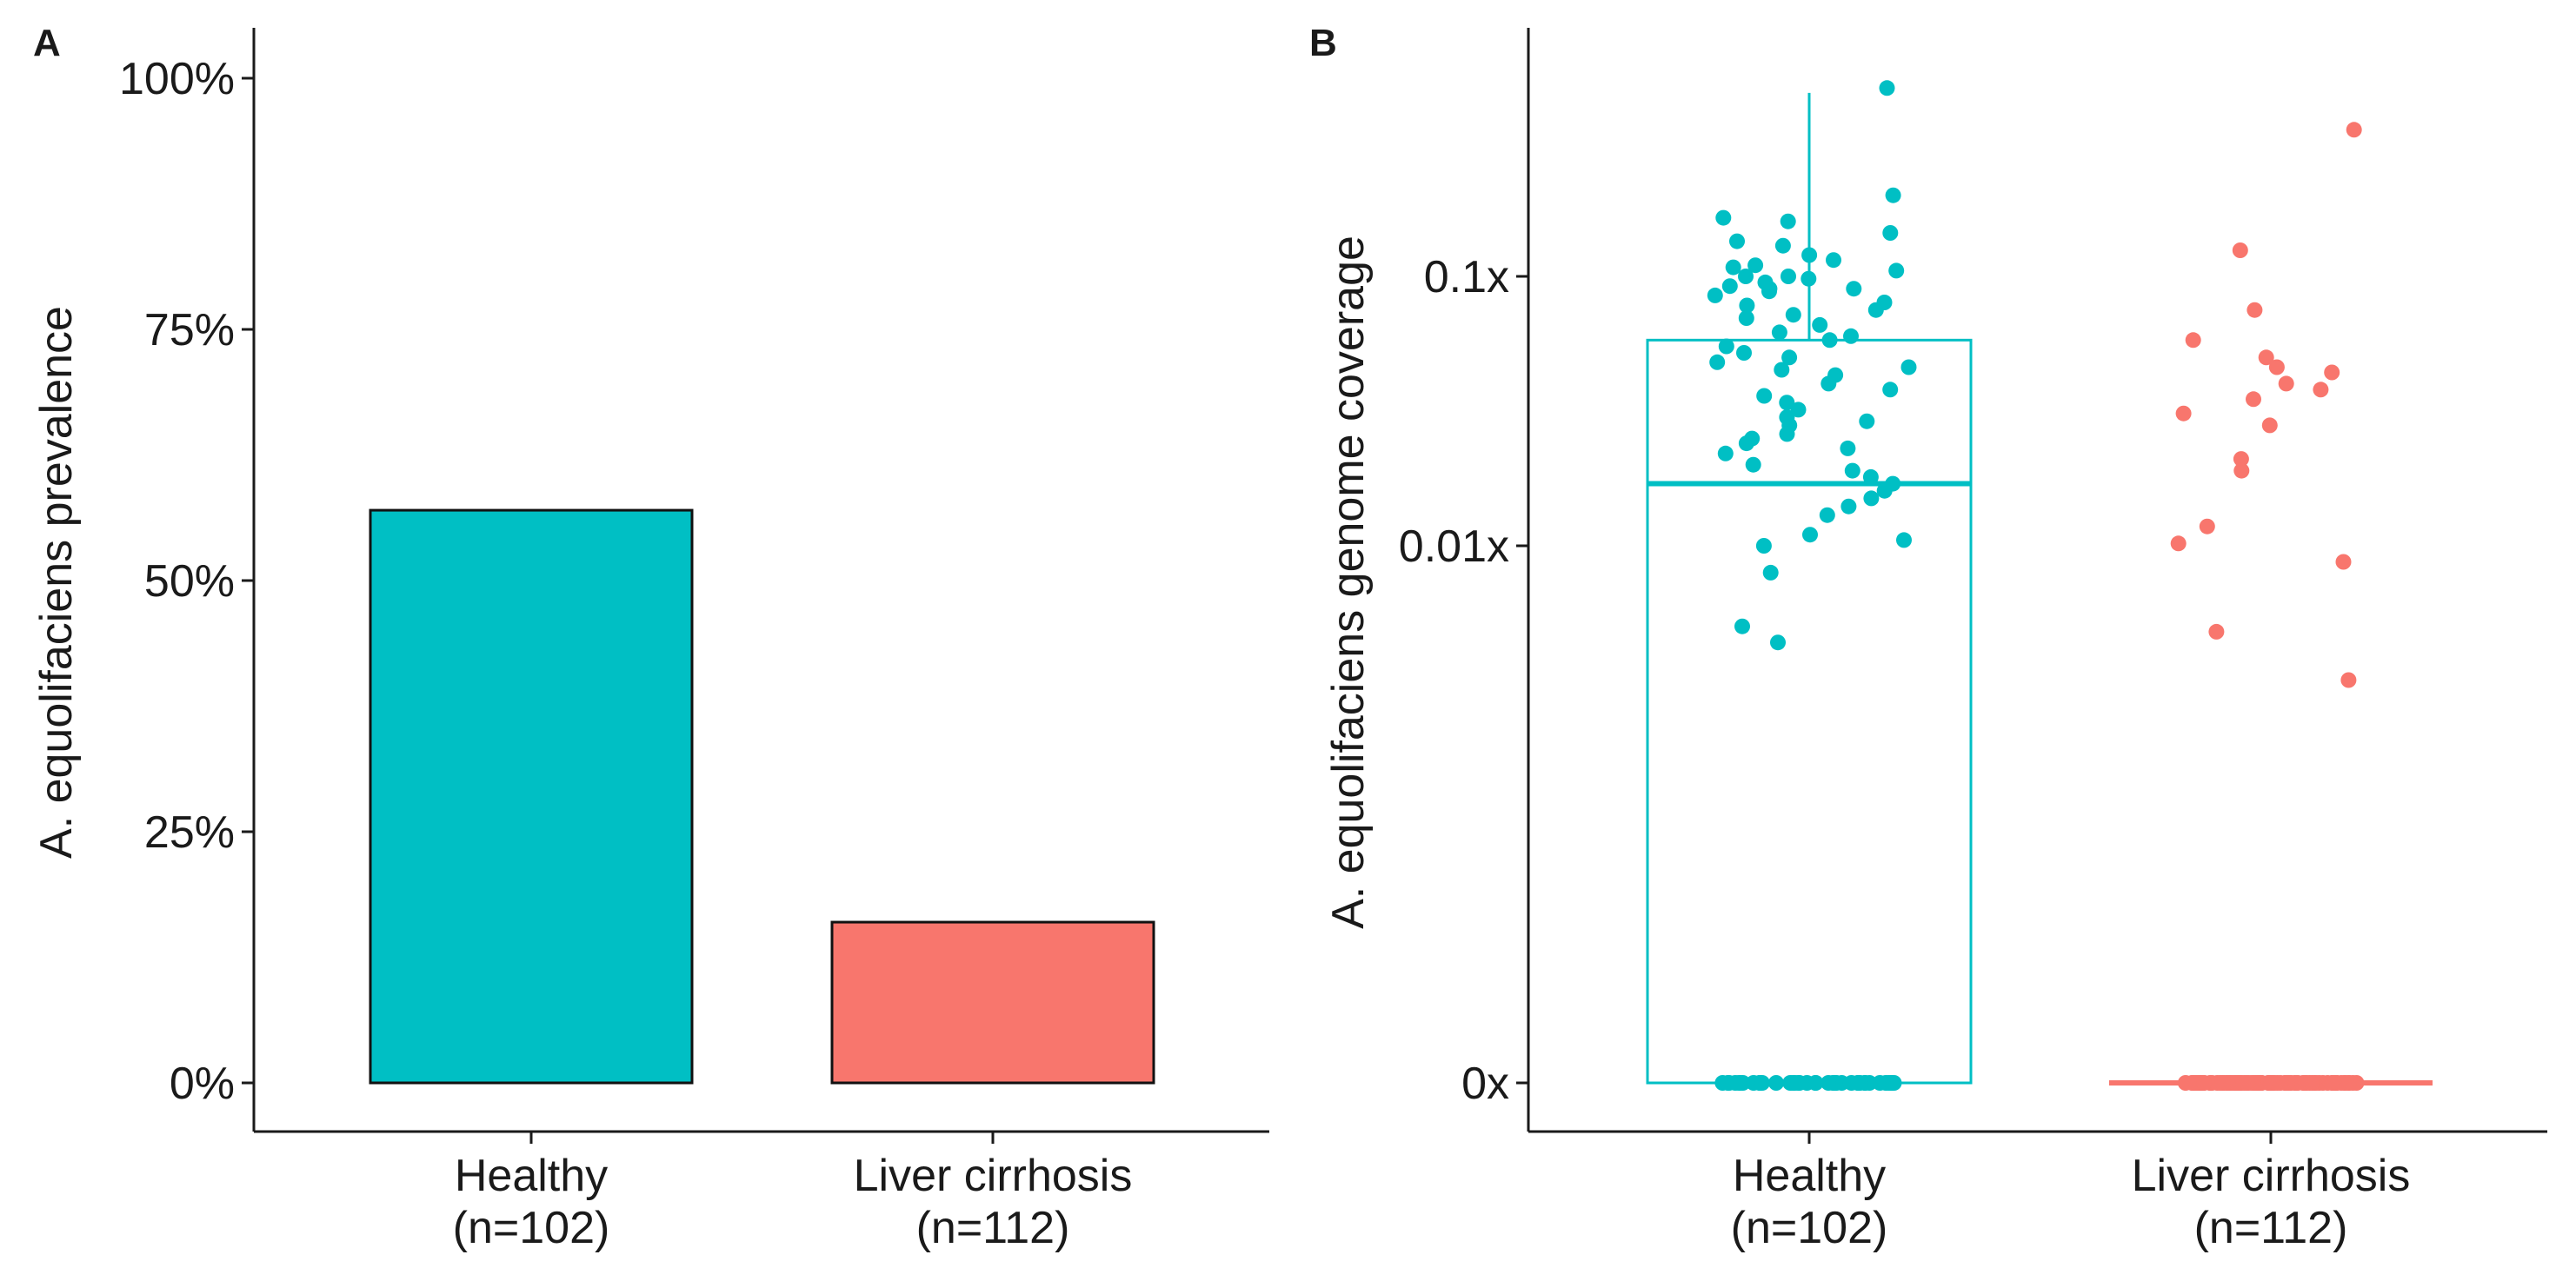 Image resolution: width=2576 pixels, height=1288 pixels. Describe the element at coordinates (1463, 680) in the screenshot. I see `panel-b-y-ticks: 0x 0.01x 0.1x` at that location.